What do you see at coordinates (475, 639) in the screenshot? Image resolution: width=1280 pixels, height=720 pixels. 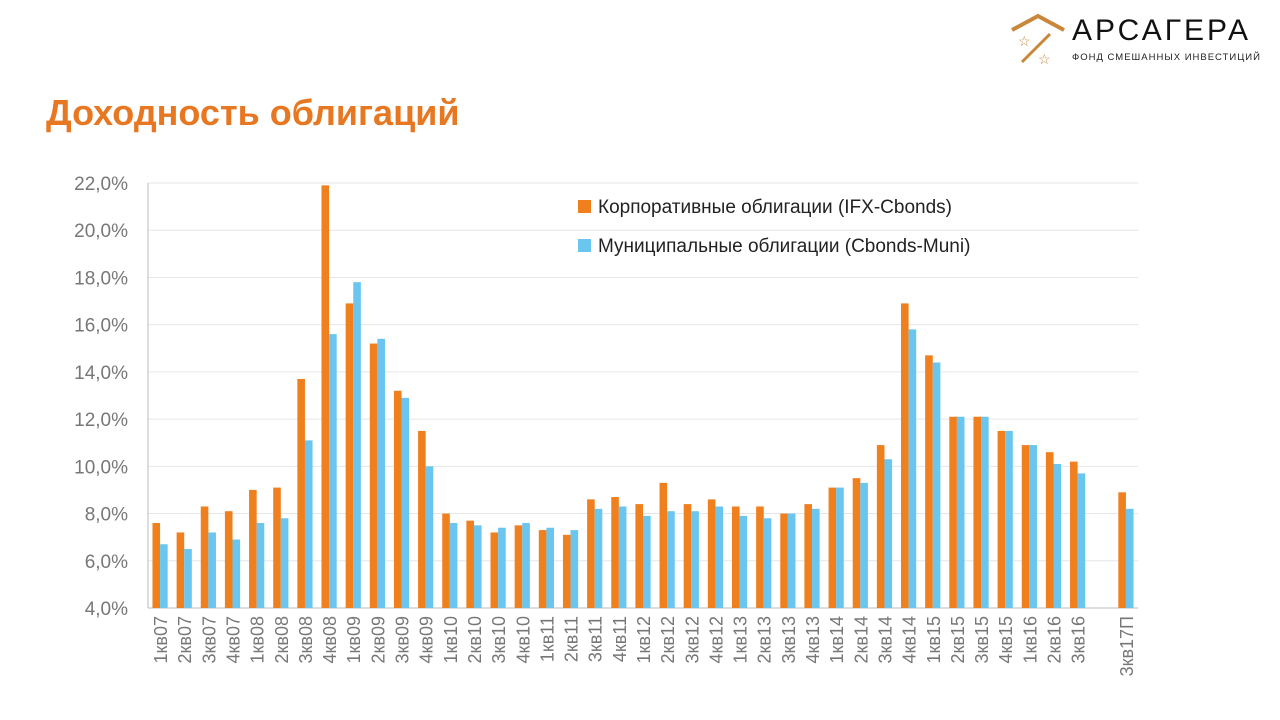 I see `x-tick-label: 2кв10` at bounding box center [475, 639].